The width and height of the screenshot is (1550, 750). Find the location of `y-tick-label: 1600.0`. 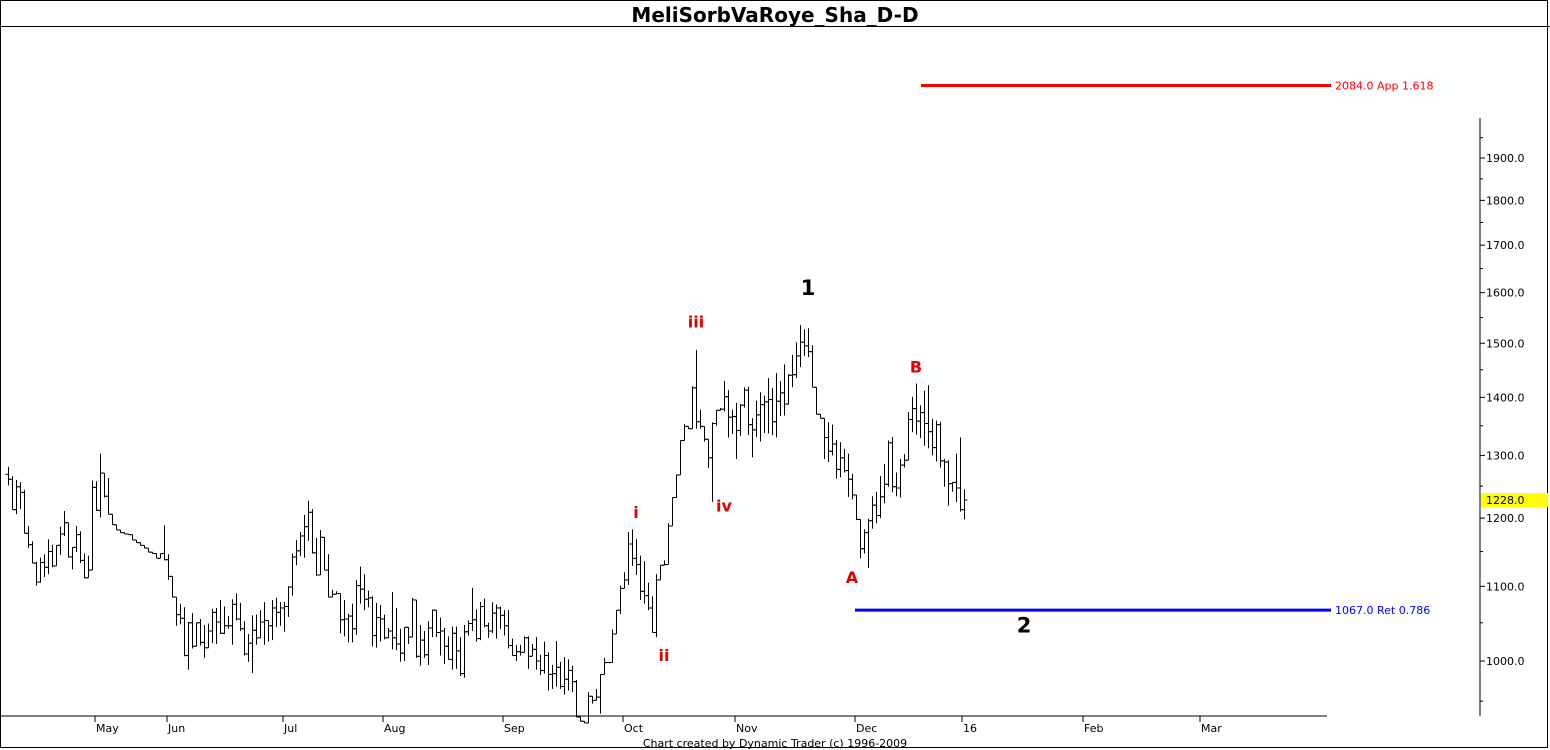

y-tick-label: 1600.0 is located at coordinates (1505, 293).